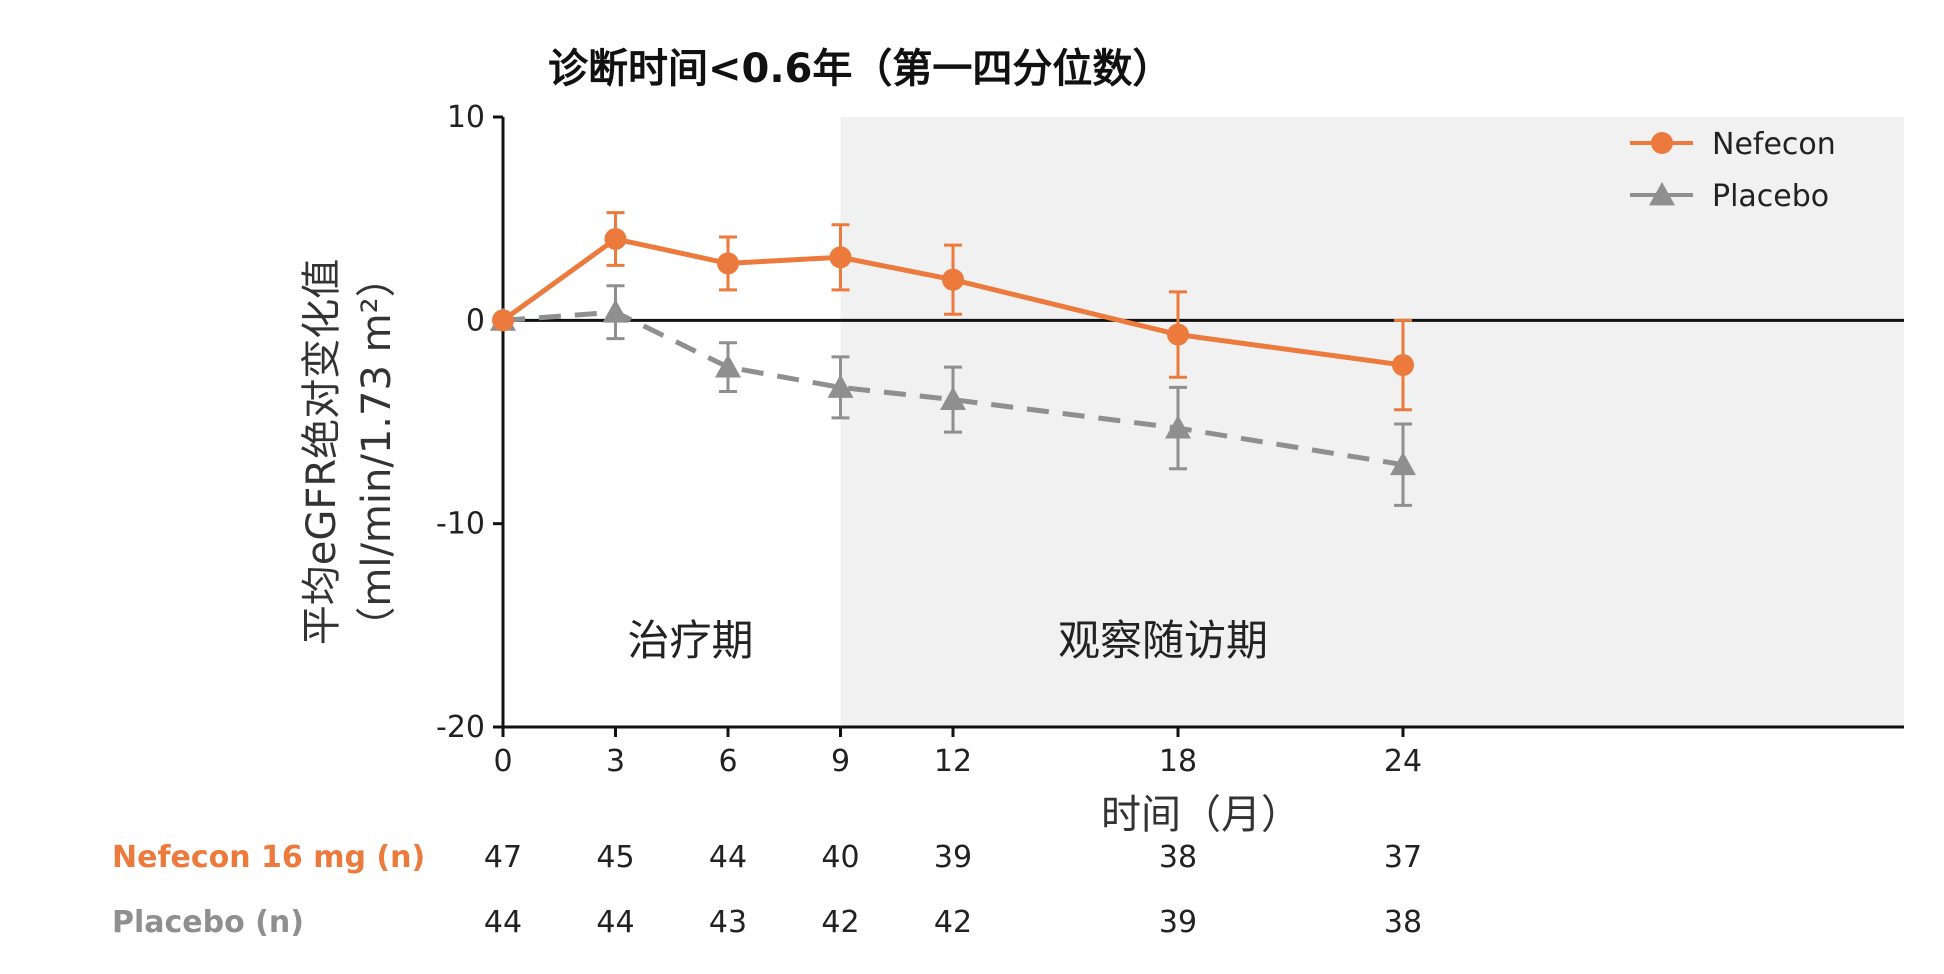 The image size is (1944, 974). What do you see at coordinates (728, 922) in the screenshot?
I see `n-row-value: 43` at bounding box center [728, 922].